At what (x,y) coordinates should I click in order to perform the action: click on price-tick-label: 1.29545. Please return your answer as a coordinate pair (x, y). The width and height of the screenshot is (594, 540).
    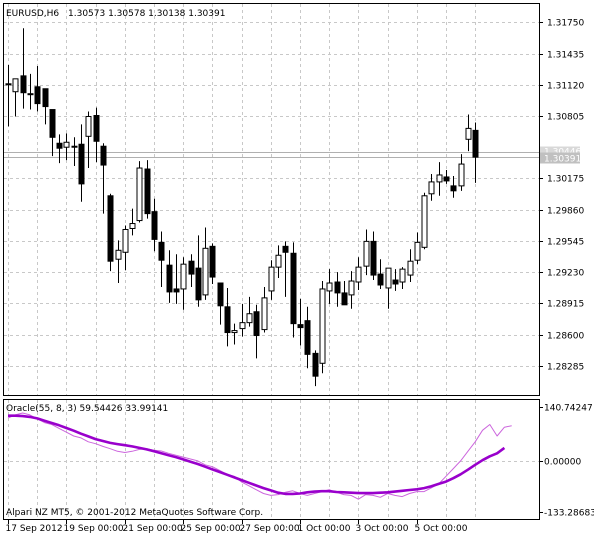
    Looking at the image, I should click on (565, 243).